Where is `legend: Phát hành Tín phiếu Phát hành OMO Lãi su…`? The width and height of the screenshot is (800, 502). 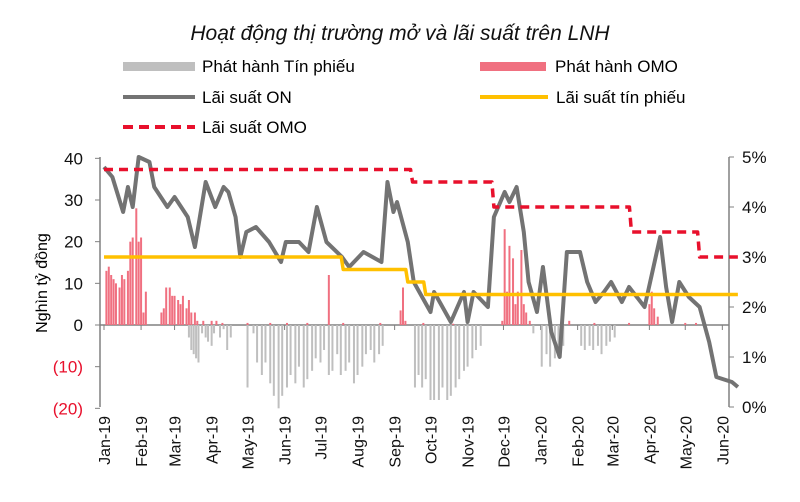
legend: Phát hành Tín phiếu Phát hành OMO Lãi su… is located at coordinates (404, 97).